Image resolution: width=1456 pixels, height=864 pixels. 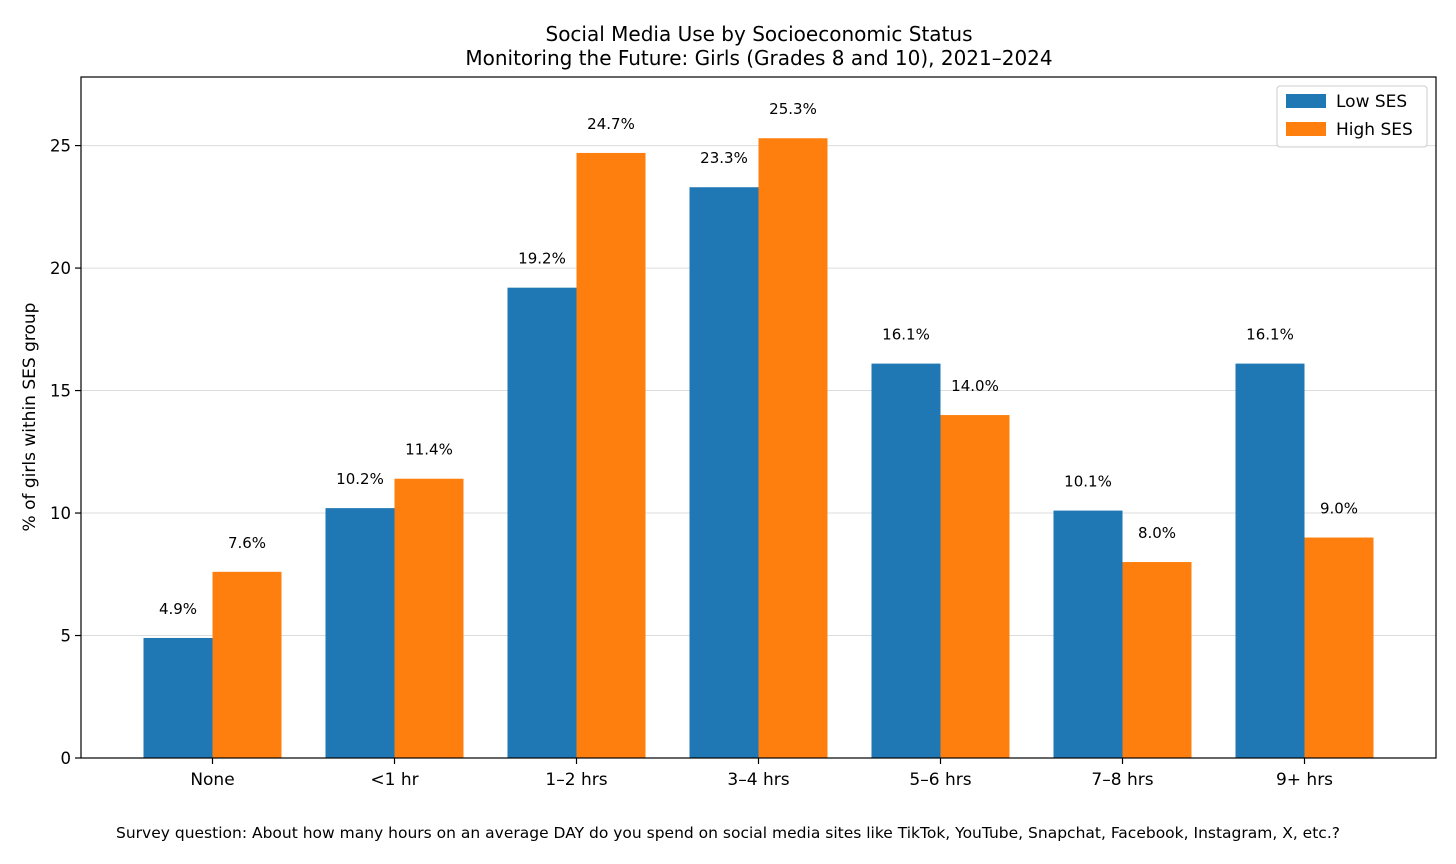 What do you see at coordinates (1339, 509) in the screenshot?
I see `data-label-high-ses-6: 9.0%` at bounding box center [1339, 509].